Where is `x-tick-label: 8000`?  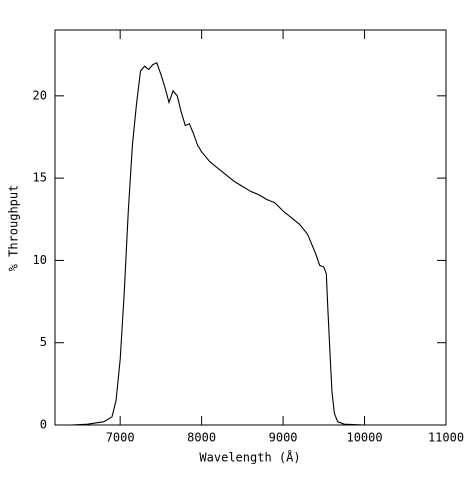 x-tick-label: 8000 is located at coordinates (201, 438).